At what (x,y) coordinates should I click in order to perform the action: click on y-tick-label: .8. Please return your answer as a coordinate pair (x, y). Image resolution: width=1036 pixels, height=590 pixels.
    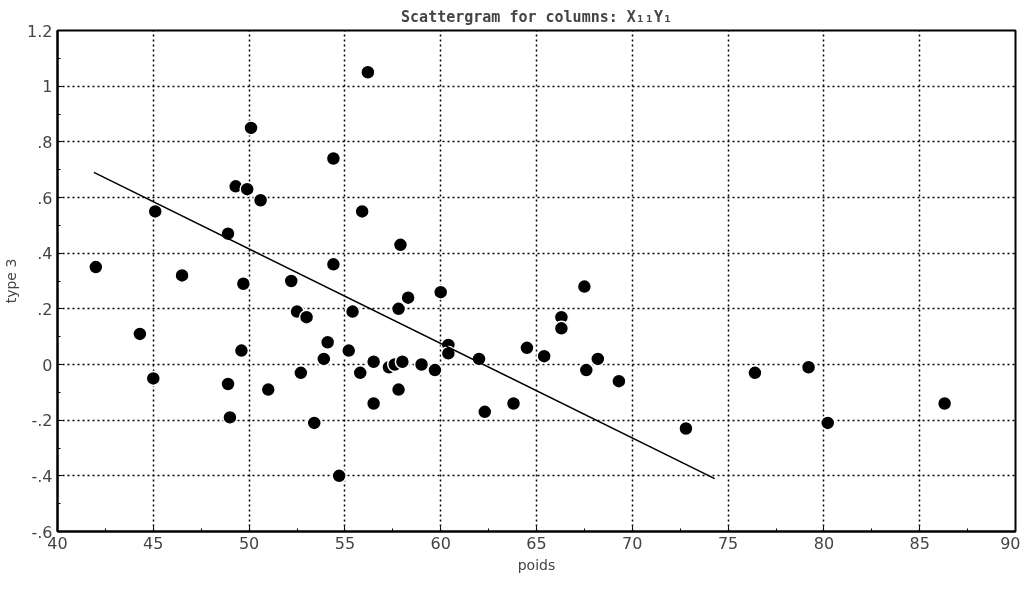
    Looking at the image, I should click on (45, 142).